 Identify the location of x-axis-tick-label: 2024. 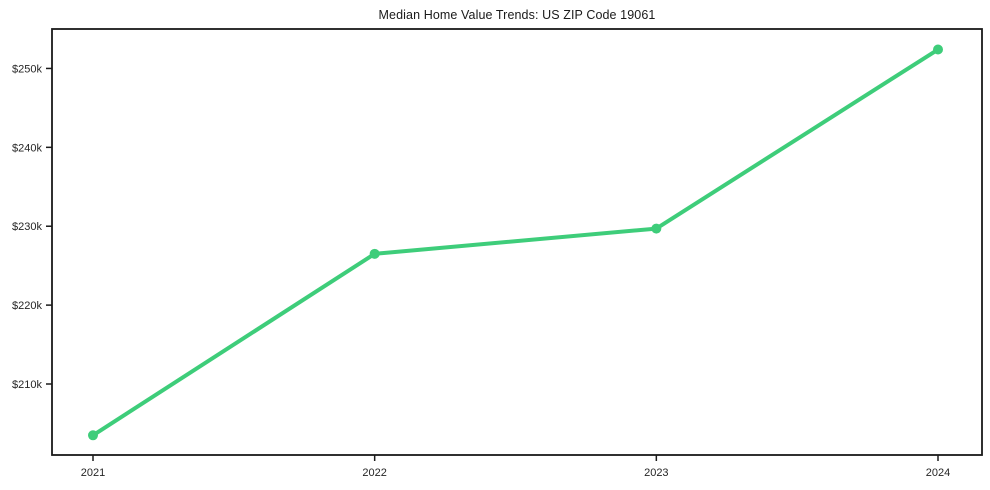
(938, 473).